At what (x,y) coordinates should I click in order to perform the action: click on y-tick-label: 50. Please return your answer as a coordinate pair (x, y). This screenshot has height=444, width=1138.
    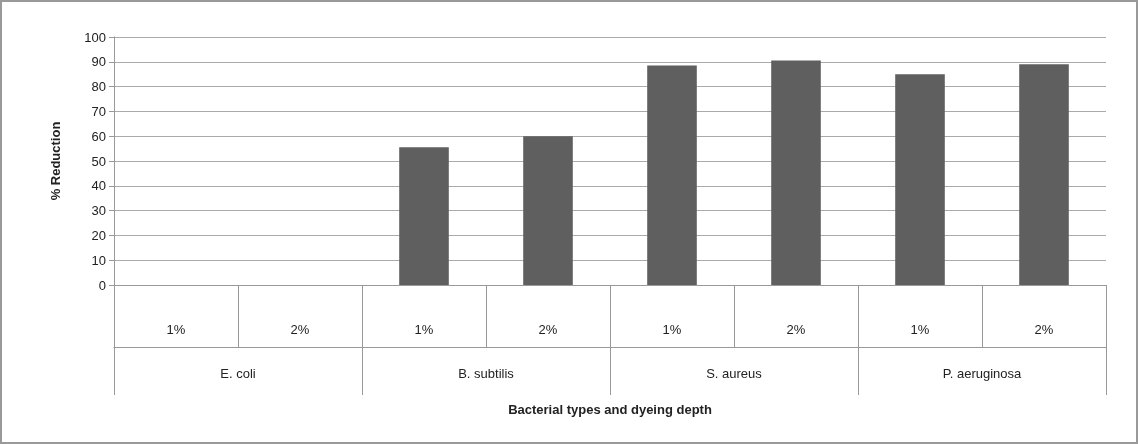
    Looking at the image, I should click on (98, 161).